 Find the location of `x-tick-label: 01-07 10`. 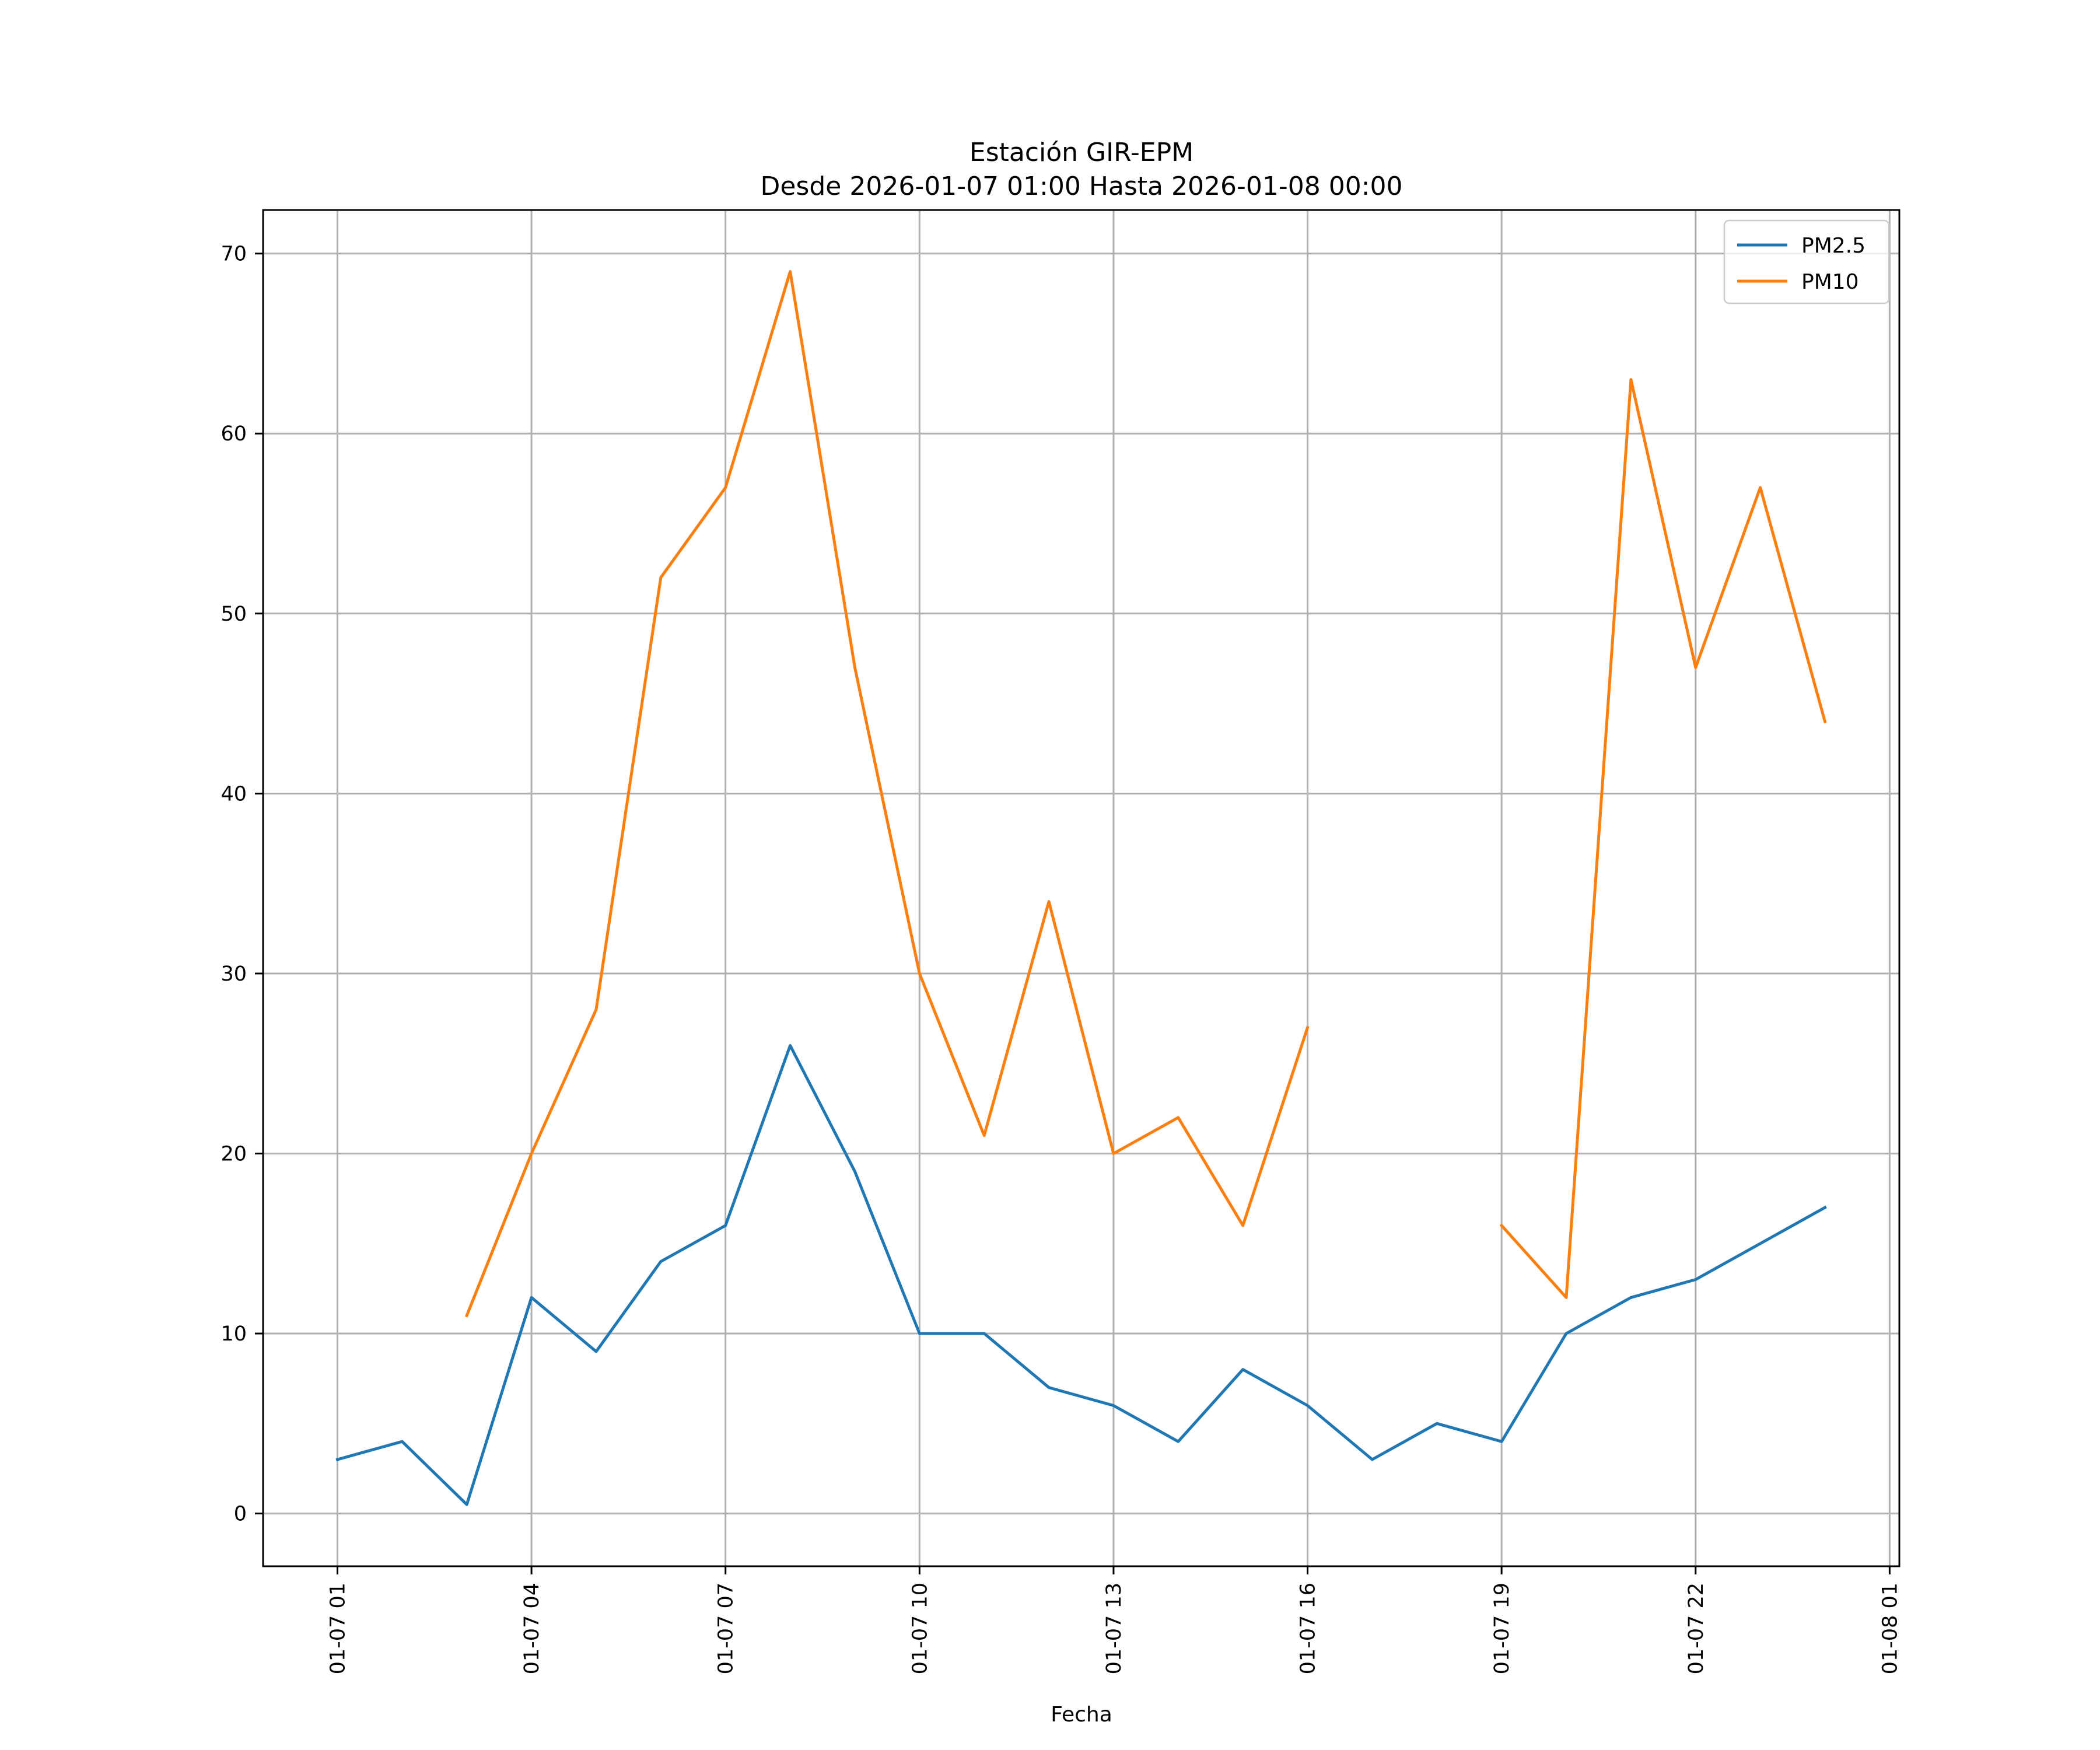

x-tick-label: 01-07 10 is located at coordinates (920, 1629).